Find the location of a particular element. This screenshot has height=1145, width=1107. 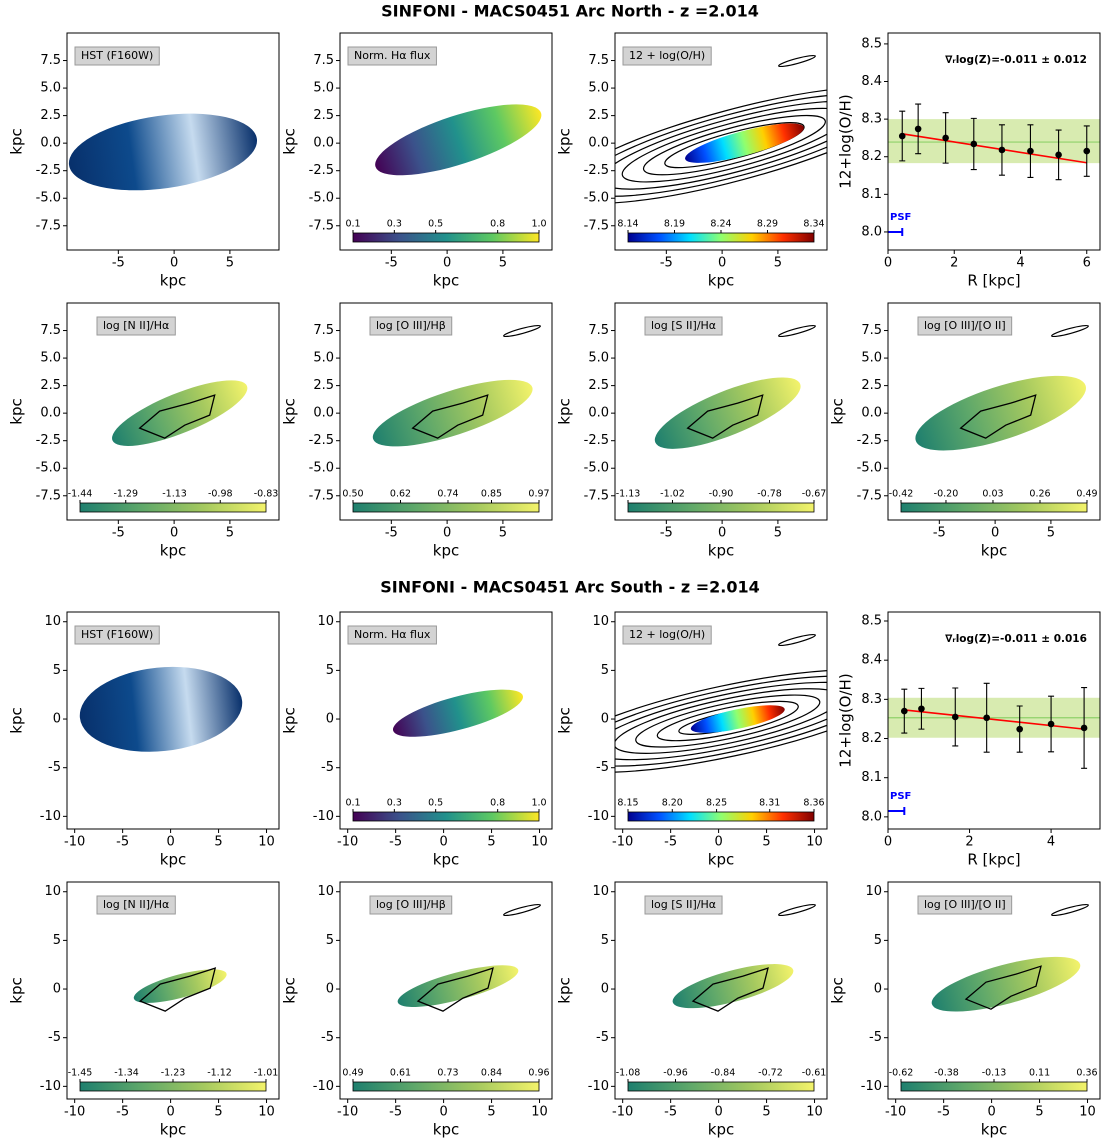

x-tick-label: 4 is located at coordinates (1051, 842).